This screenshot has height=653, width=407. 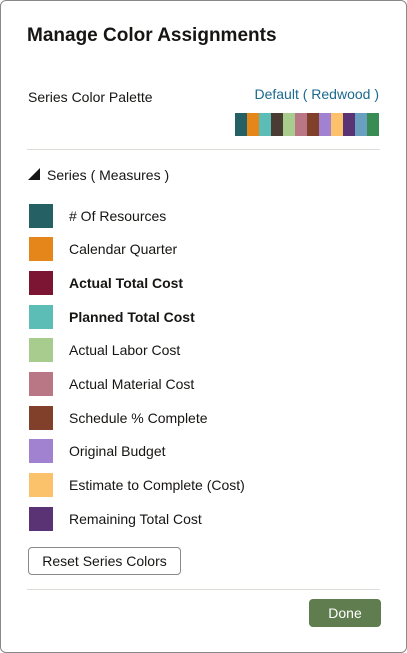 What do you see at coordinates (345, 613) in the screenshot?
I see `done-button: Done` at bounding box center [345, 613].